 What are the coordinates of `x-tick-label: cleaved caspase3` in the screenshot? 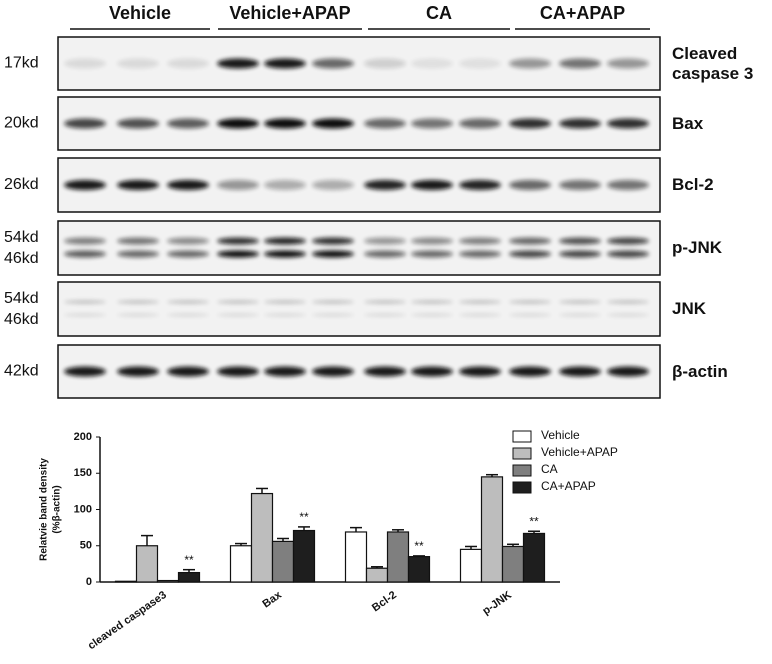 It's located at (127, 620).